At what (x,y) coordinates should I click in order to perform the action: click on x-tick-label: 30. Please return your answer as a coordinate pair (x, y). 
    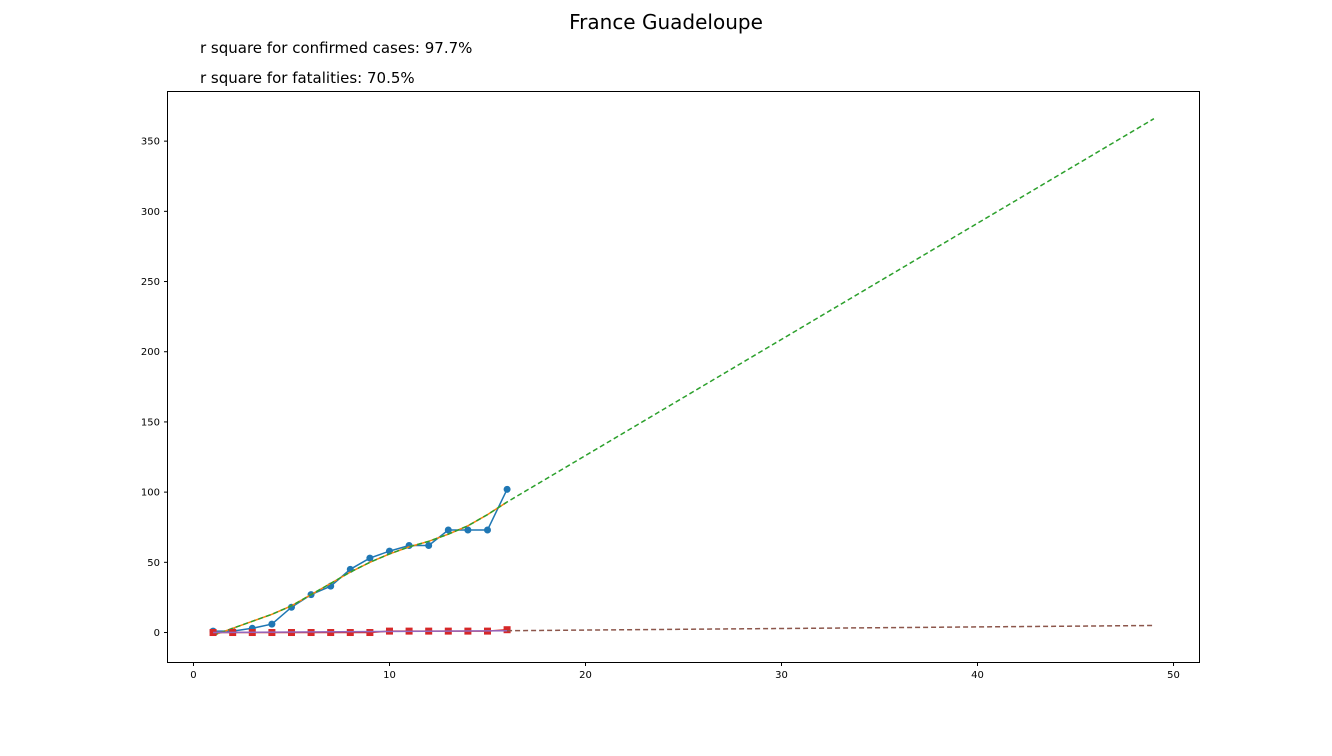
    Looking at the image, I should click on (781, 675).